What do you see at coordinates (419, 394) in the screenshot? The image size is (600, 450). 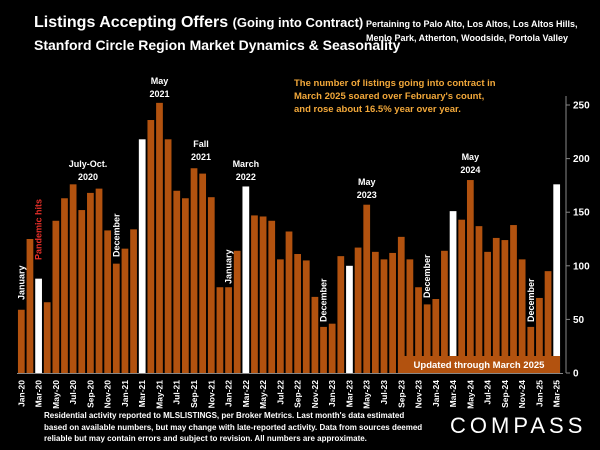 I see `x-tick-label-Nov-23: Nov-23` at bounding box center [419, 394].